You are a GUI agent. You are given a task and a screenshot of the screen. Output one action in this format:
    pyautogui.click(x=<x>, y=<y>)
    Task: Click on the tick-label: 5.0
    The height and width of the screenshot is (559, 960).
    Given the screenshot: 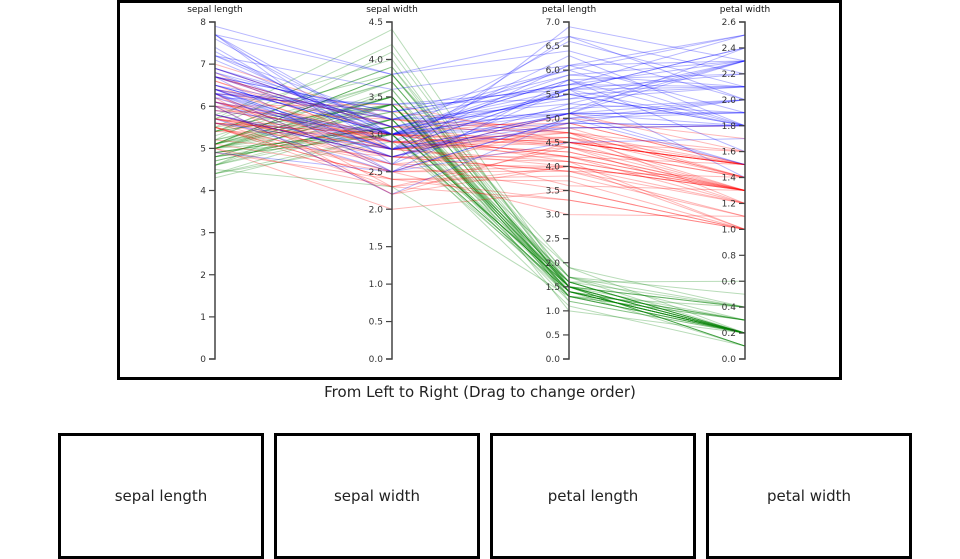 What is the action you would take?
    pyautogui.click(x=553, y=119)
    